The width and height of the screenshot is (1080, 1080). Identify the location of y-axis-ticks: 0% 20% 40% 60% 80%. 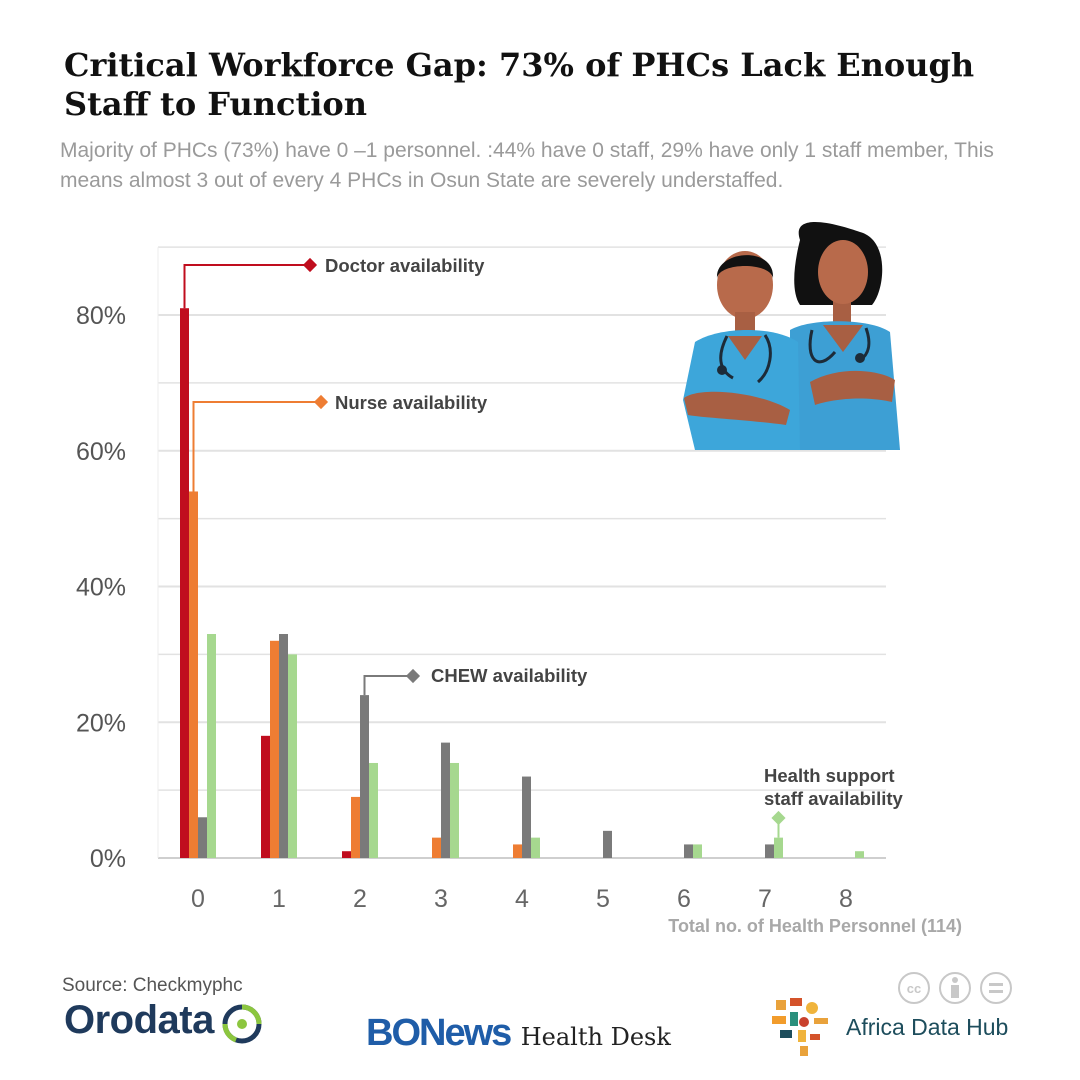
(101, 587).